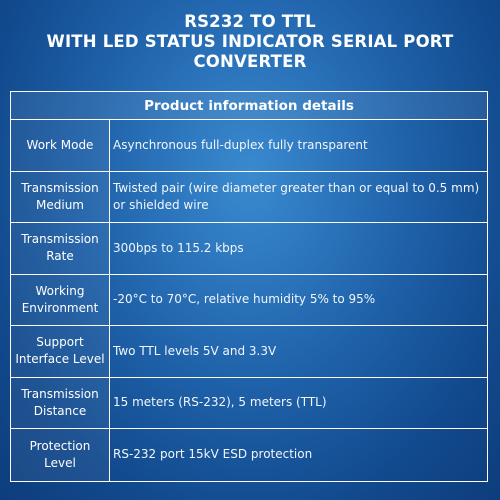 The width and height of the screenshot is (500, 500). I want to click on row-label: Transmission Distance, so click(60, 402).